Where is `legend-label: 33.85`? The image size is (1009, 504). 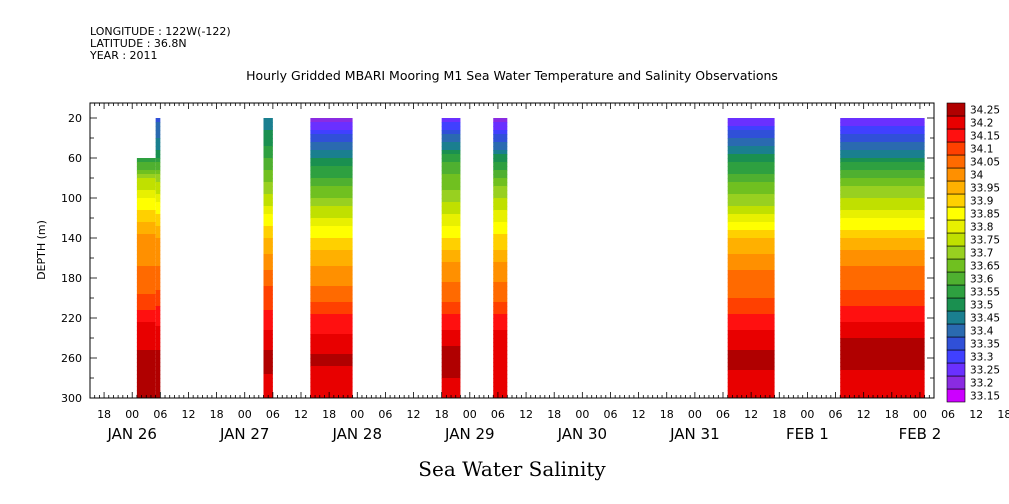 legend-label: 33.85 is located at coordinates (985, 215).